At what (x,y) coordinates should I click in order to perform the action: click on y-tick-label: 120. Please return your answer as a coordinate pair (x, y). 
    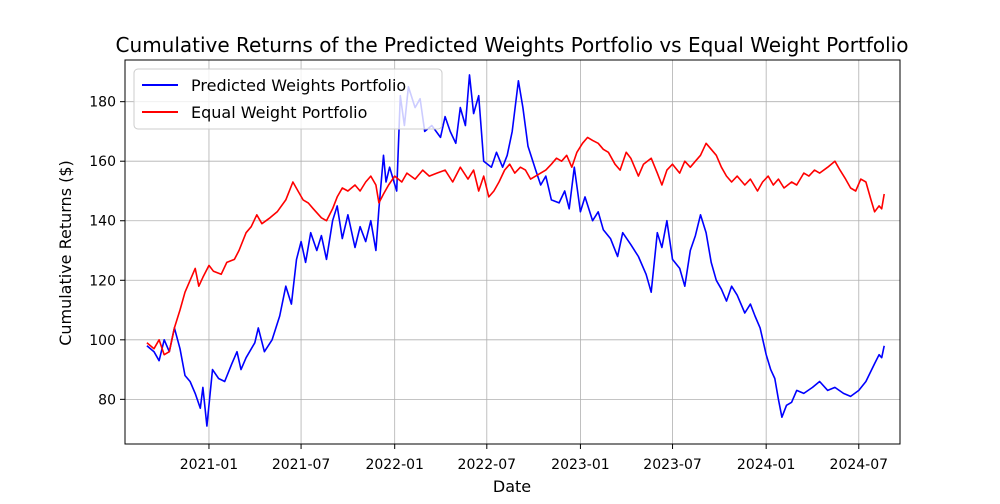
    Looking at the image, I should click on (102, 281).